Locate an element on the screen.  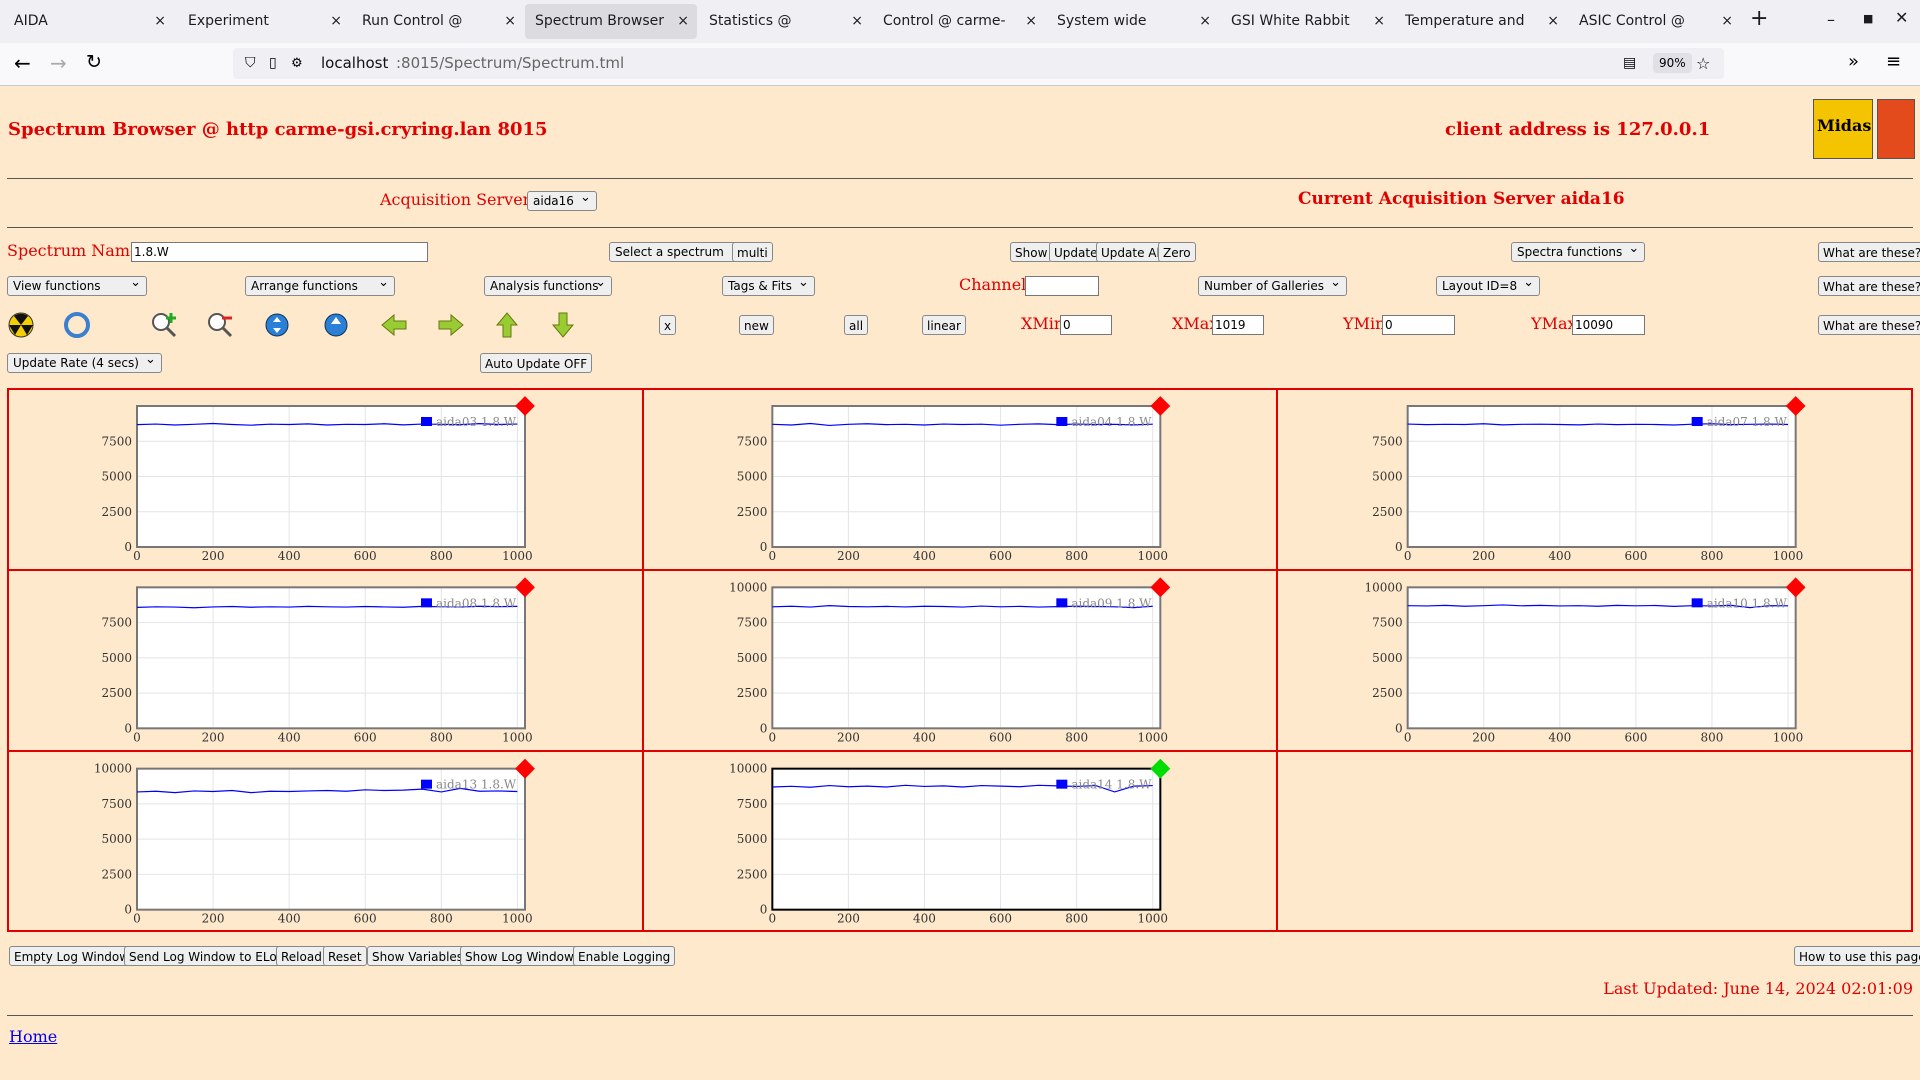
log-button: Reset is located at coordinates (345, 956).